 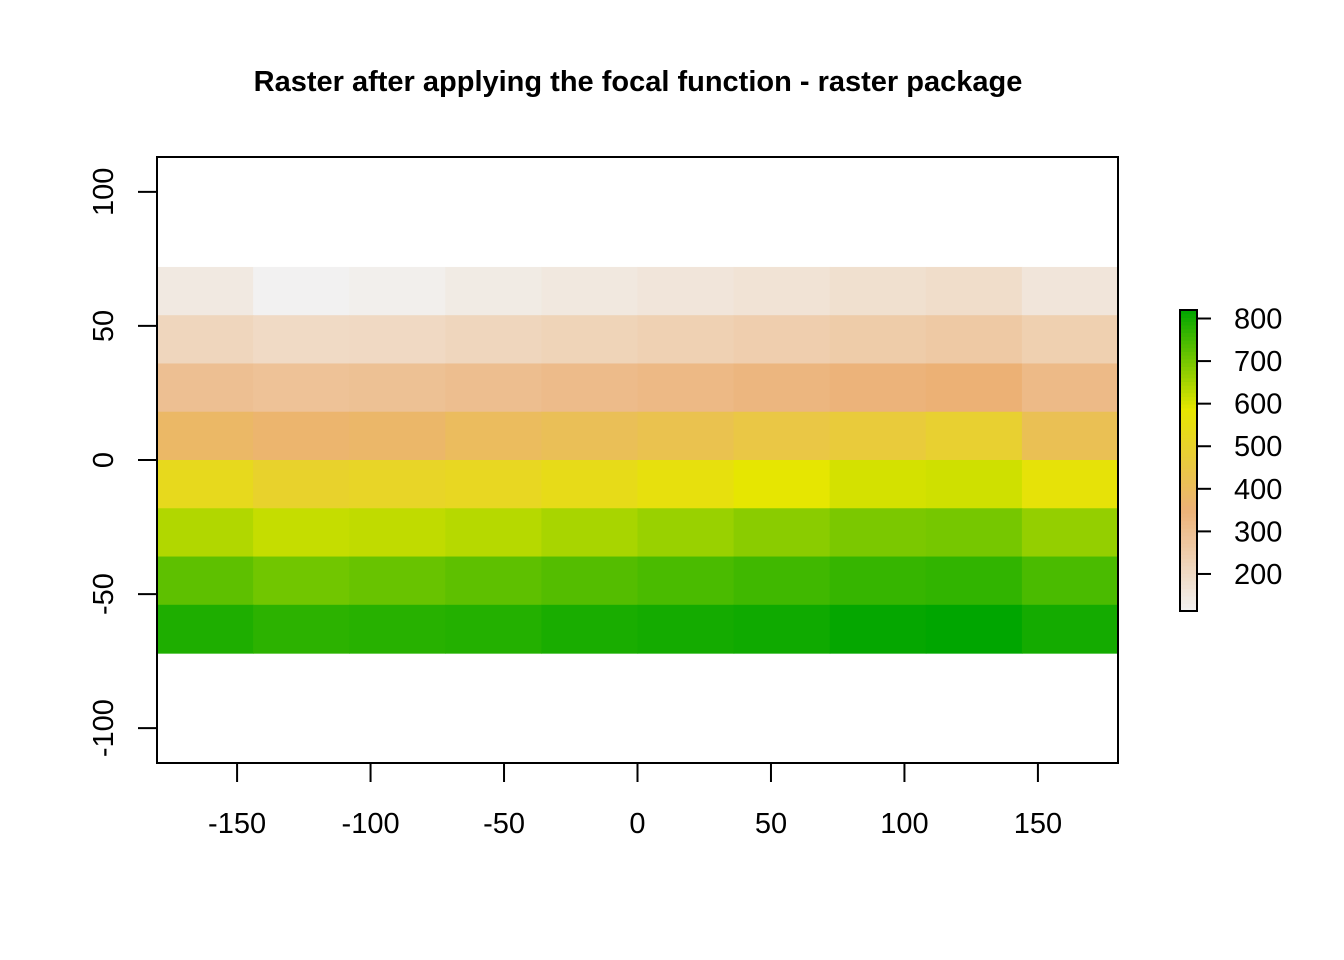 What do you see at coordinates (122, 462) in the screenshot?
I see `y-axis: -100 -50 0 50 100` at bounding box center [122, 462].